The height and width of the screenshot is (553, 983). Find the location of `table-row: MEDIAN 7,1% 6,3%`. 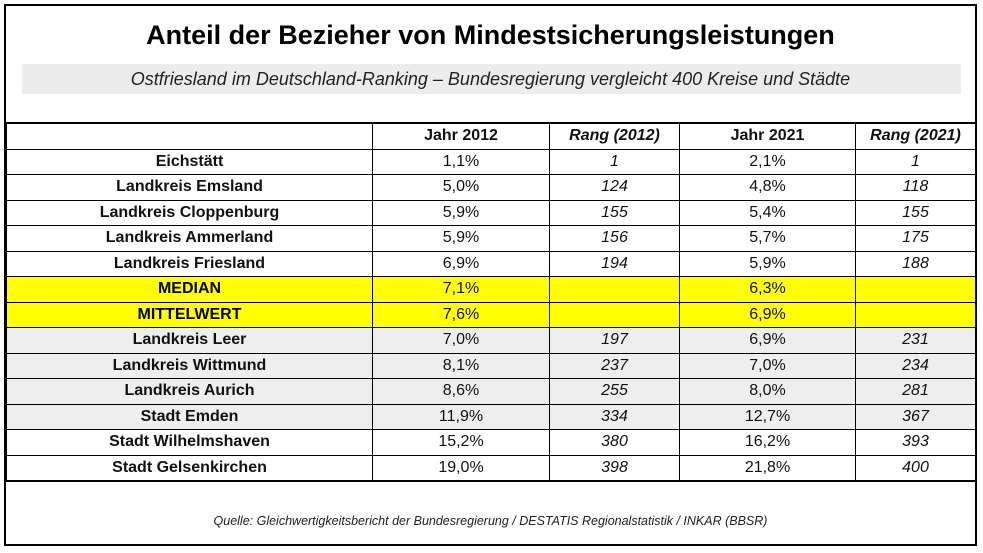

table-row: MEDIAN 7,1% 6,3% is located at coordinates (491, 289).